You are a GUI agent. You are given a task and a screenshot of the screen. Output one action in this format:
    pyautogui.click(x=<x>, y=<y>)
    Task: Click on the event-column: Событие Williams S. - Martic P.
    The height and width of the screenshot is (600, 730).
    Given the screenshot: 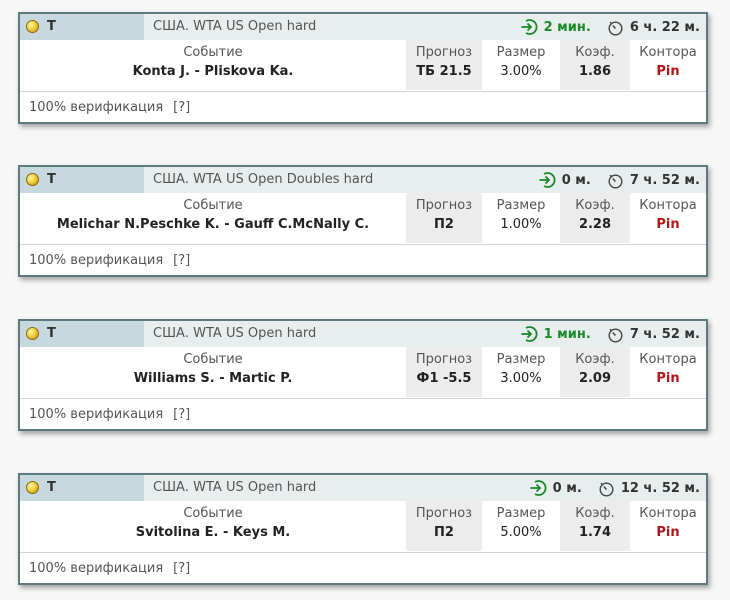 What is the action you would take?
    pyautogui.click(x=213, y=372)
    